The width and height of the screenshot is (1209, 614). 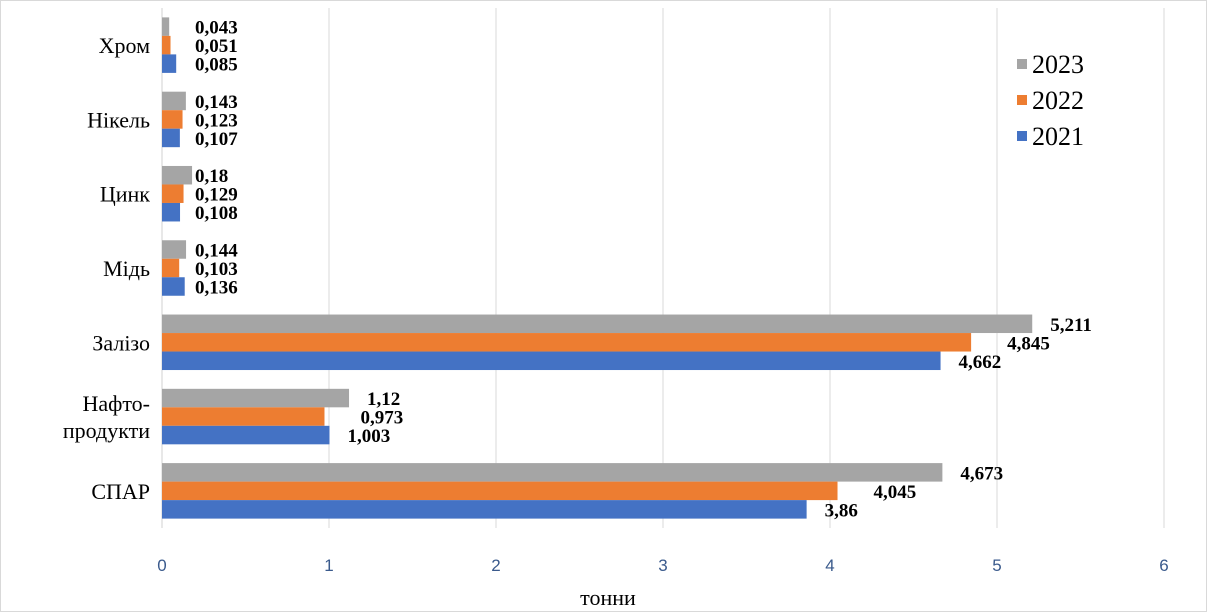 What do you see at coordinates (1058, 136) in the screenshot?
I see `legend-label: 2021` at bounding box center [1058, 136].